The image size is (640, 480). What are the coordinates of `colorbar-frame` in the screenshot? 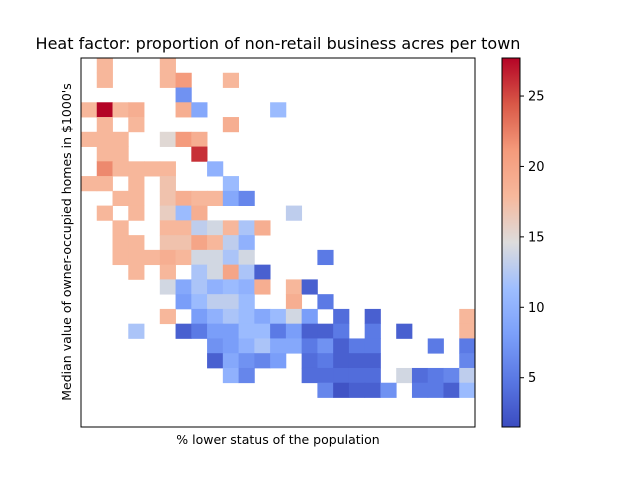 It's located at (511, 242).